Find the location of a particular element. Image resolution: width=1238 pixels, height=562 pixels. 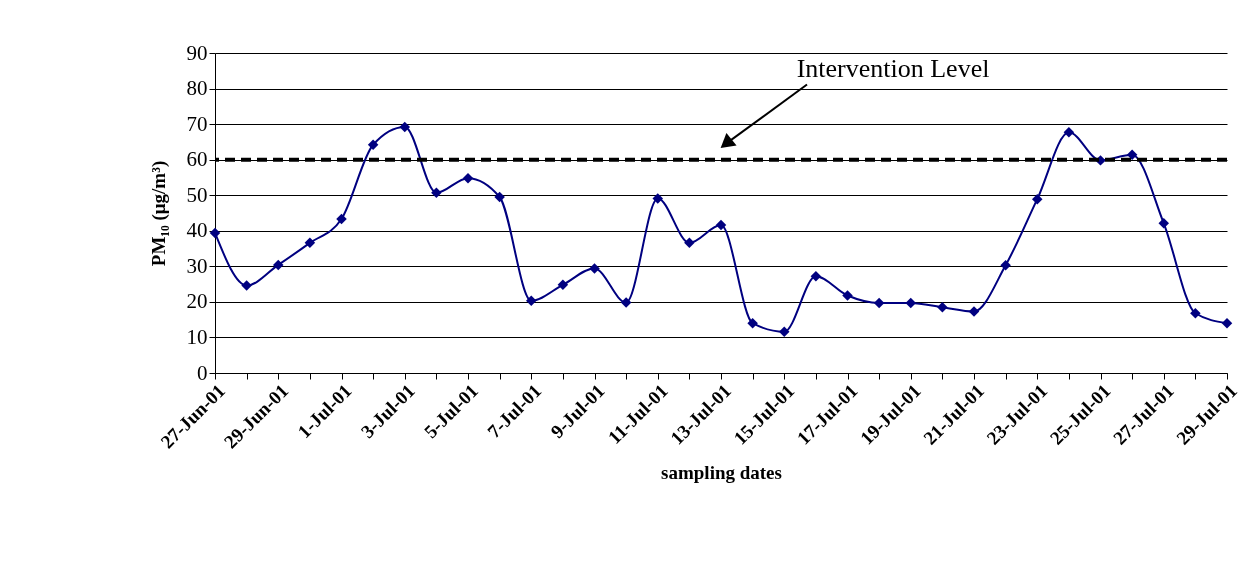

x-axis-title: sampling dates is located at coordinates (721, 473).